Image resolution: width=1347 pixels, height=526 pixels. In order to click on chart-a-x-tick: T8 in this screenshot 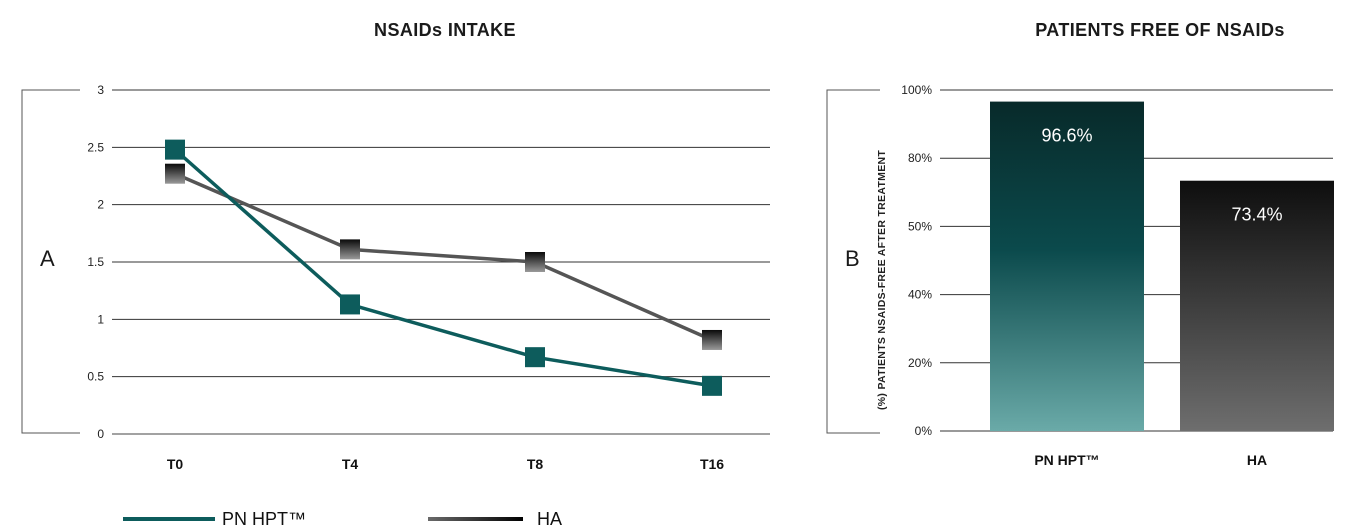, I will do `click(535, 464)`.